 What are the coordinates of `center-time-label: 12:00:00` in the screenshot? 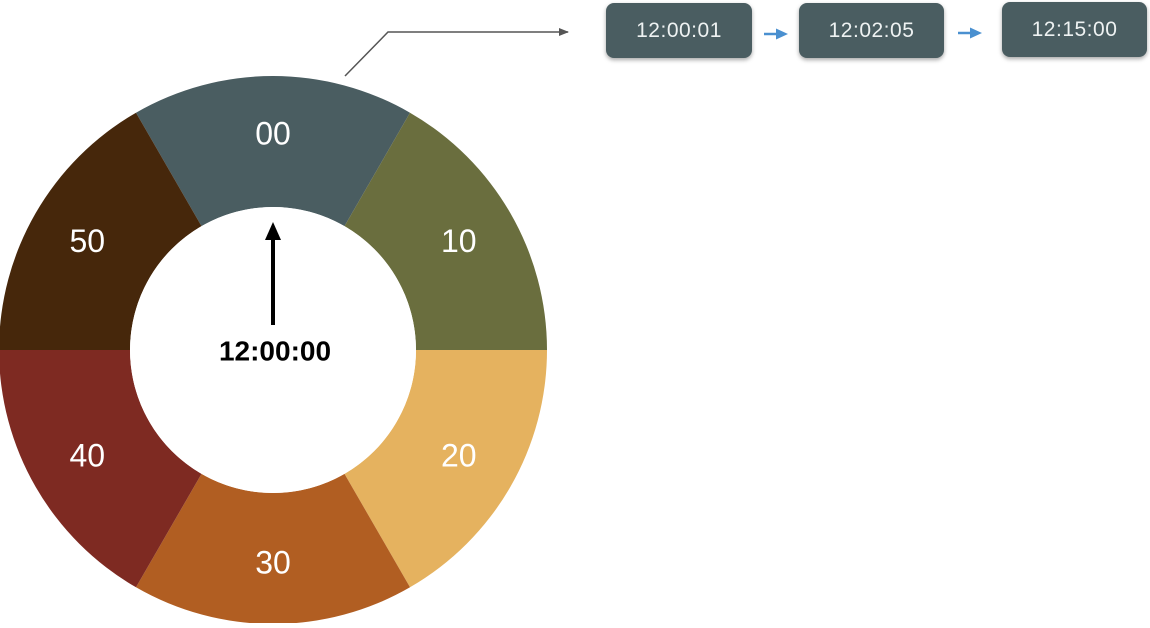 It's located at (275, 351).